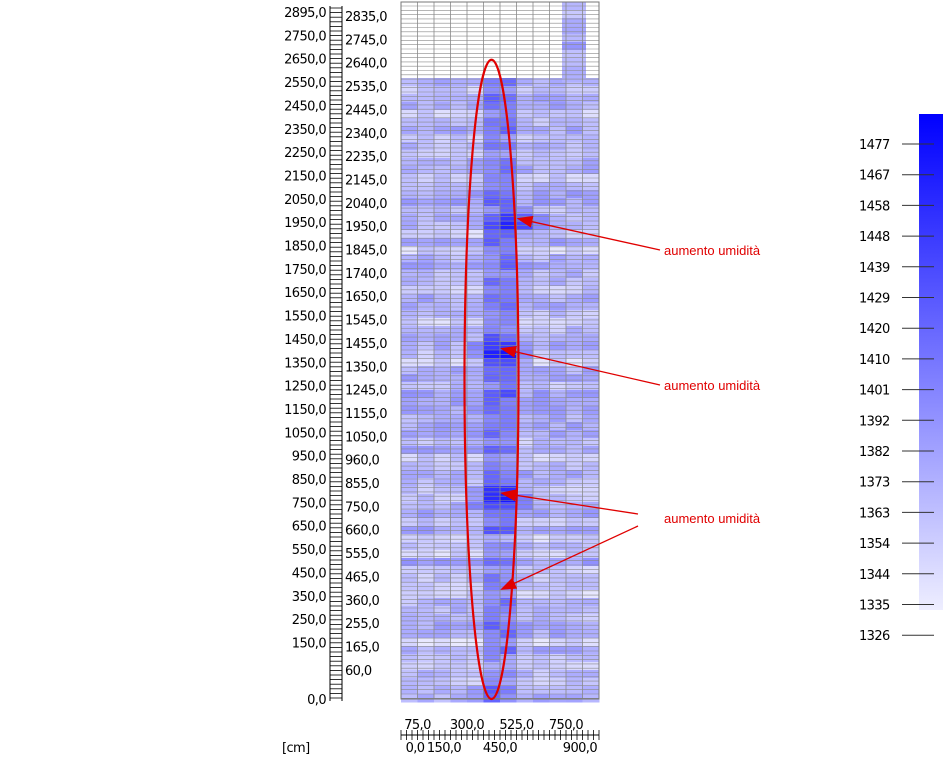 This screenshot has width=943, height=780. Describe the element at coordinates (362, 484) in the screenshot. I see `y-axis-inner-tick-label: 855,0` at that location.